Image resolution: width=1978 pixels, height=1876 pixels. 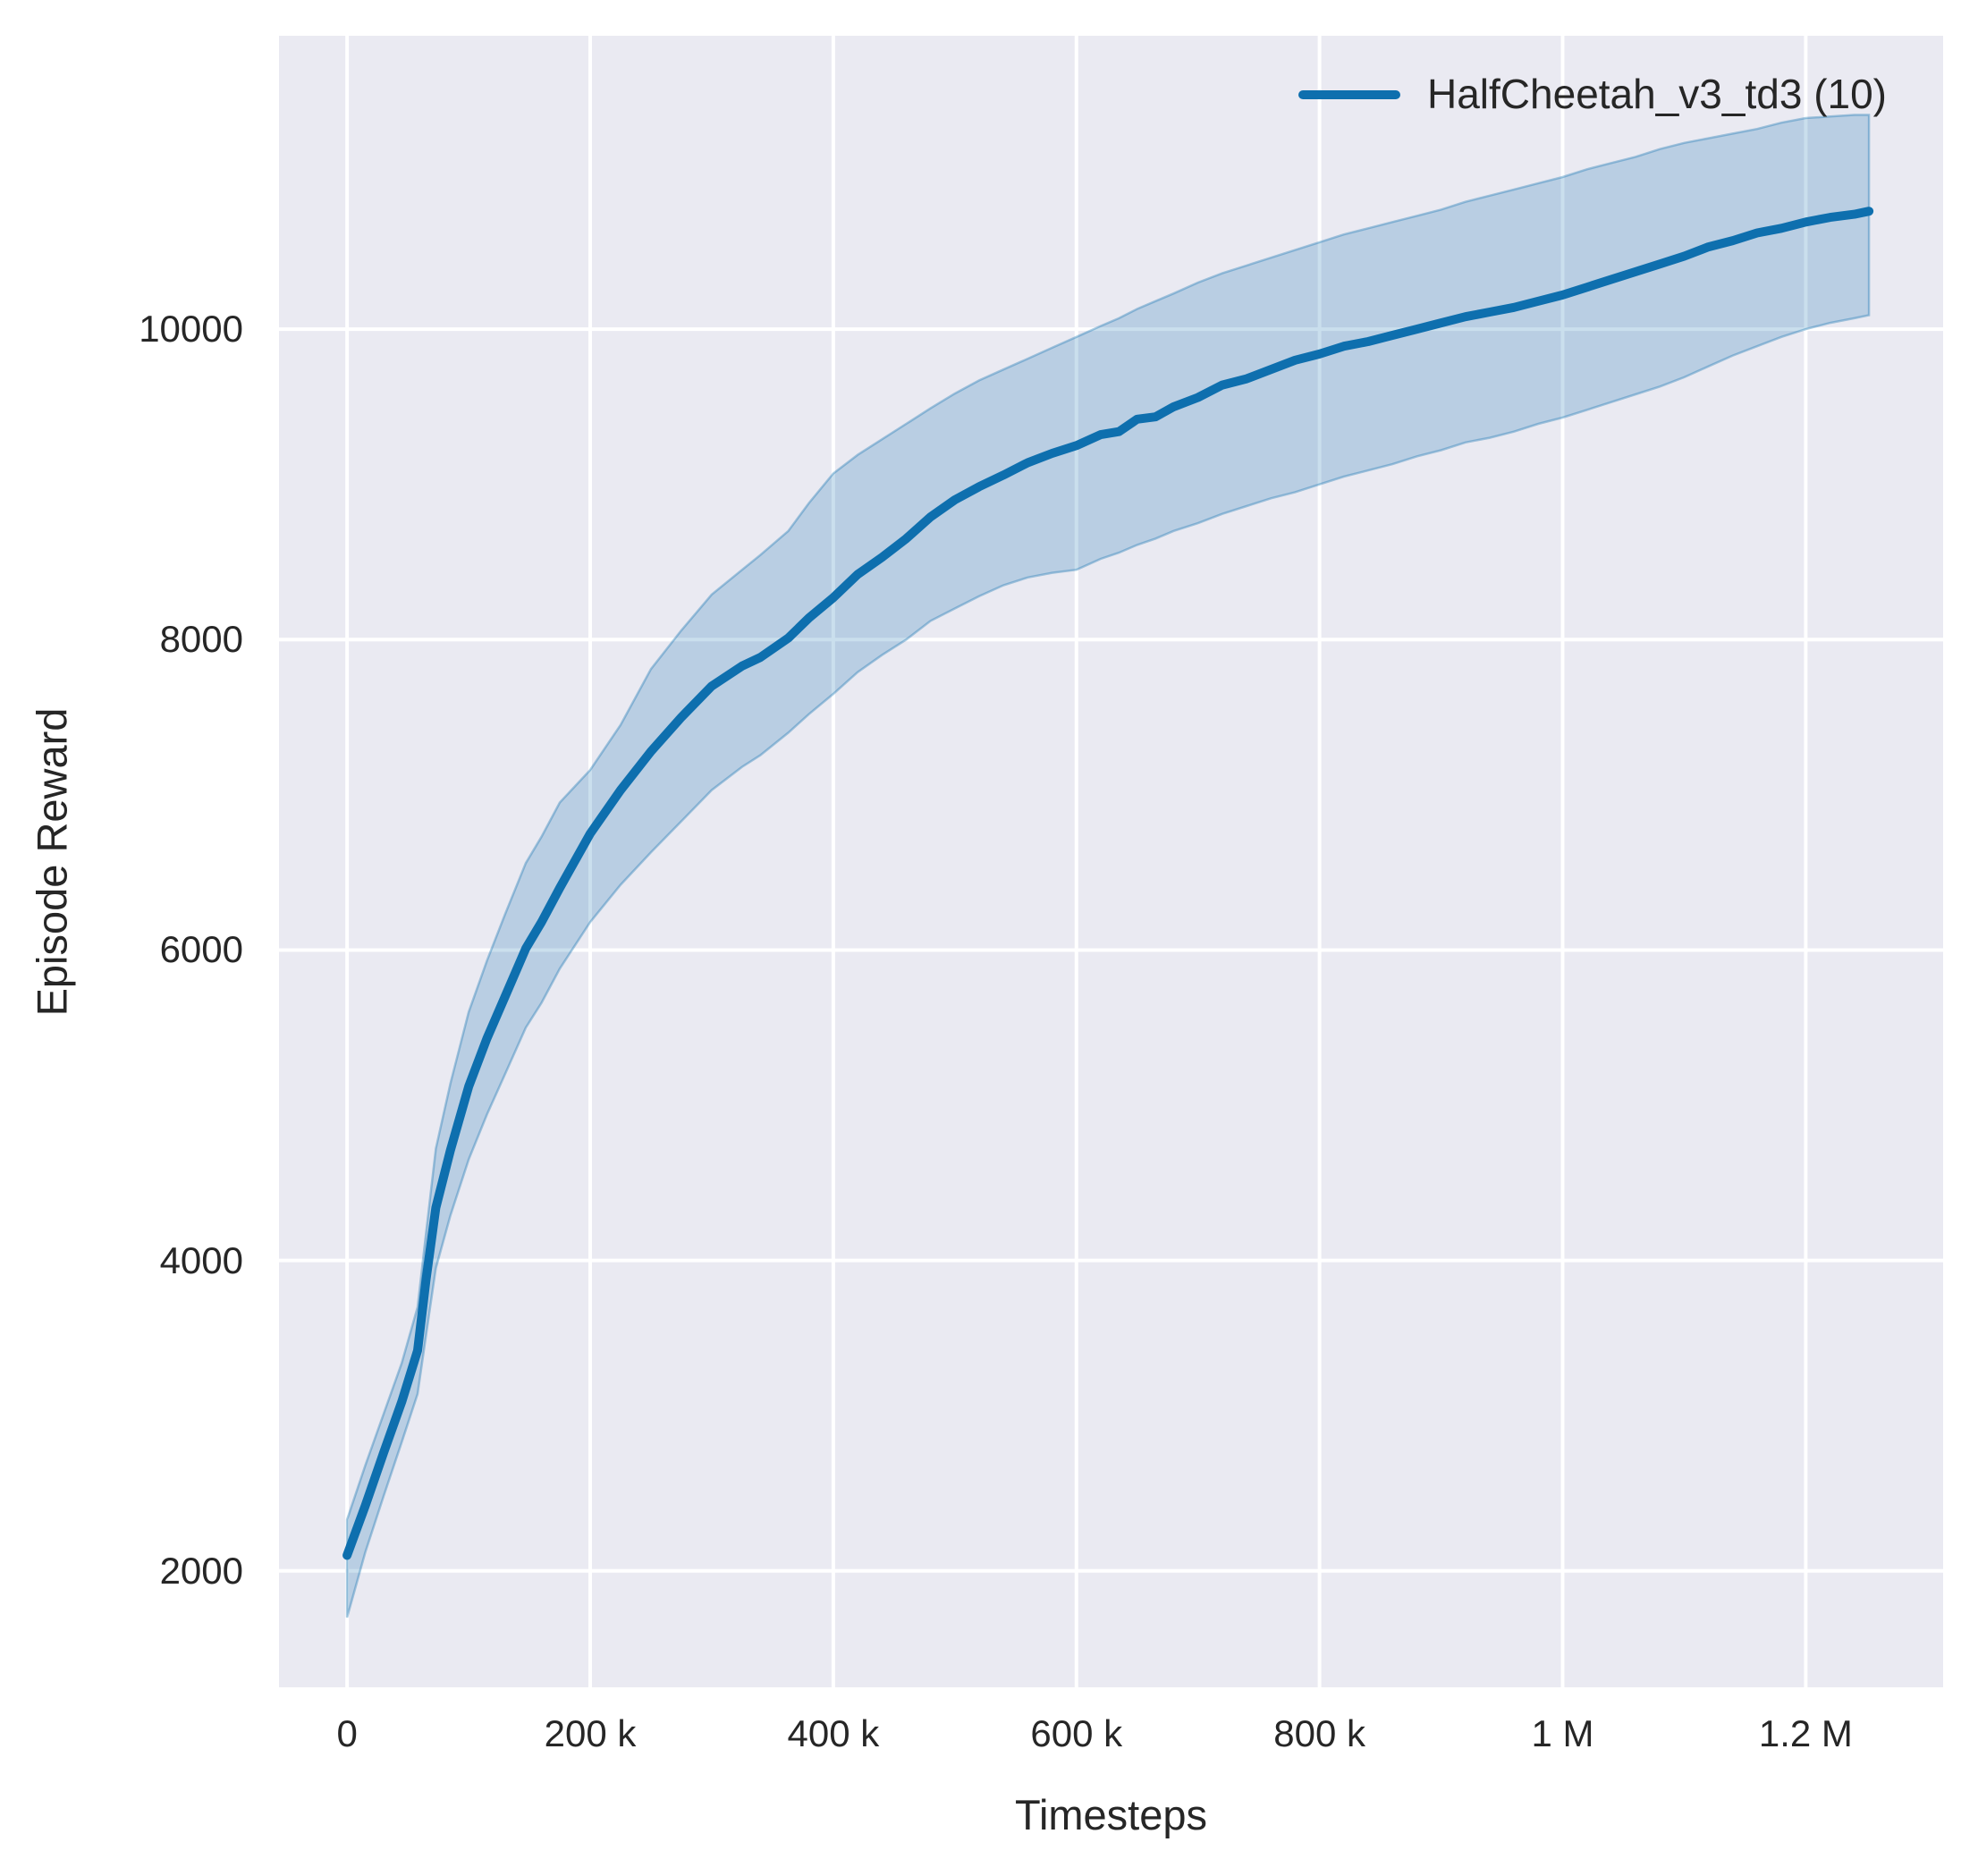 I want to click on legend: HalfCheetah_v3_td3 (10), so click(x=1592, y=94).